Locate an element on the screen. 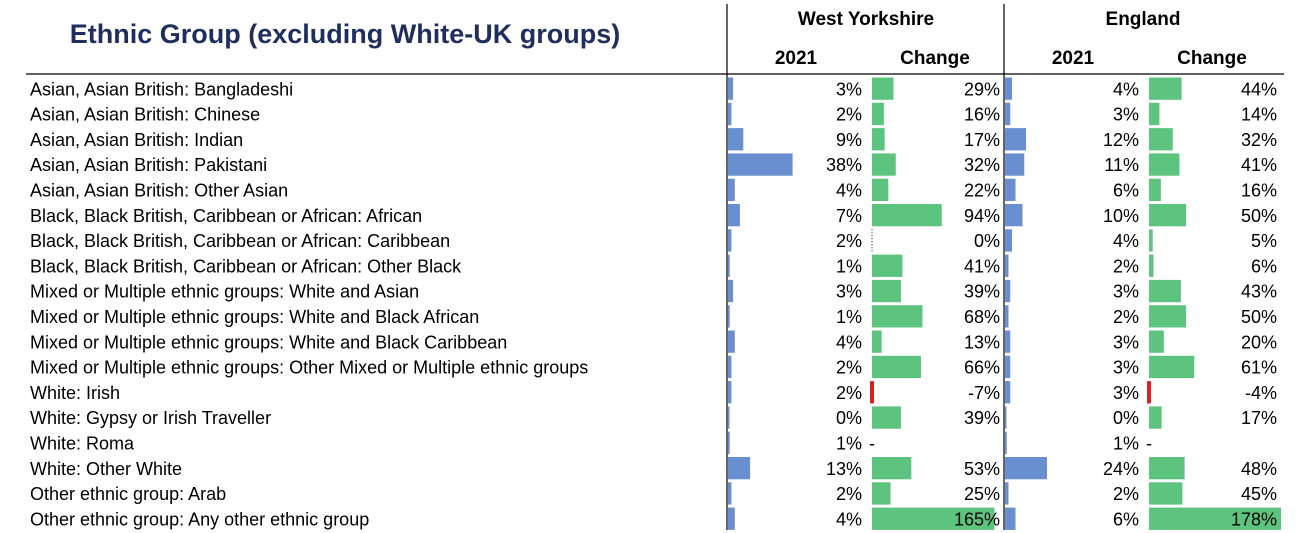 The height and width of the screenshot is (533, 1296). eng-2021-value: 11% is located at coordinates (1121, 165).